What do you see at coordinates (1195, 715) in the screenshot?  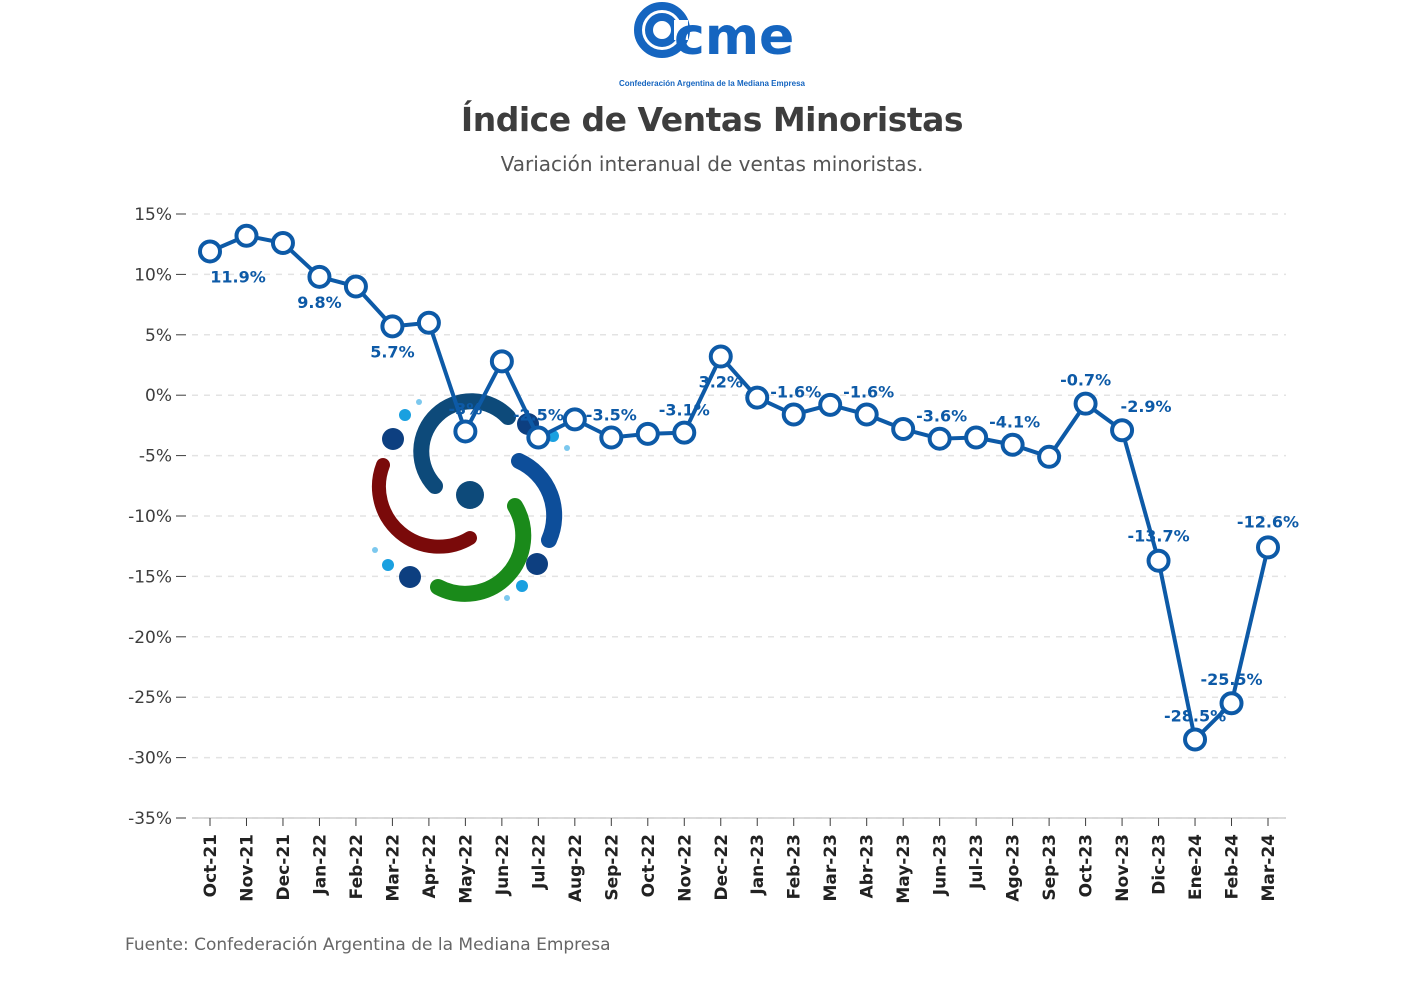 I see `data-label: -28.5%` at bounding box center [1195, 715].